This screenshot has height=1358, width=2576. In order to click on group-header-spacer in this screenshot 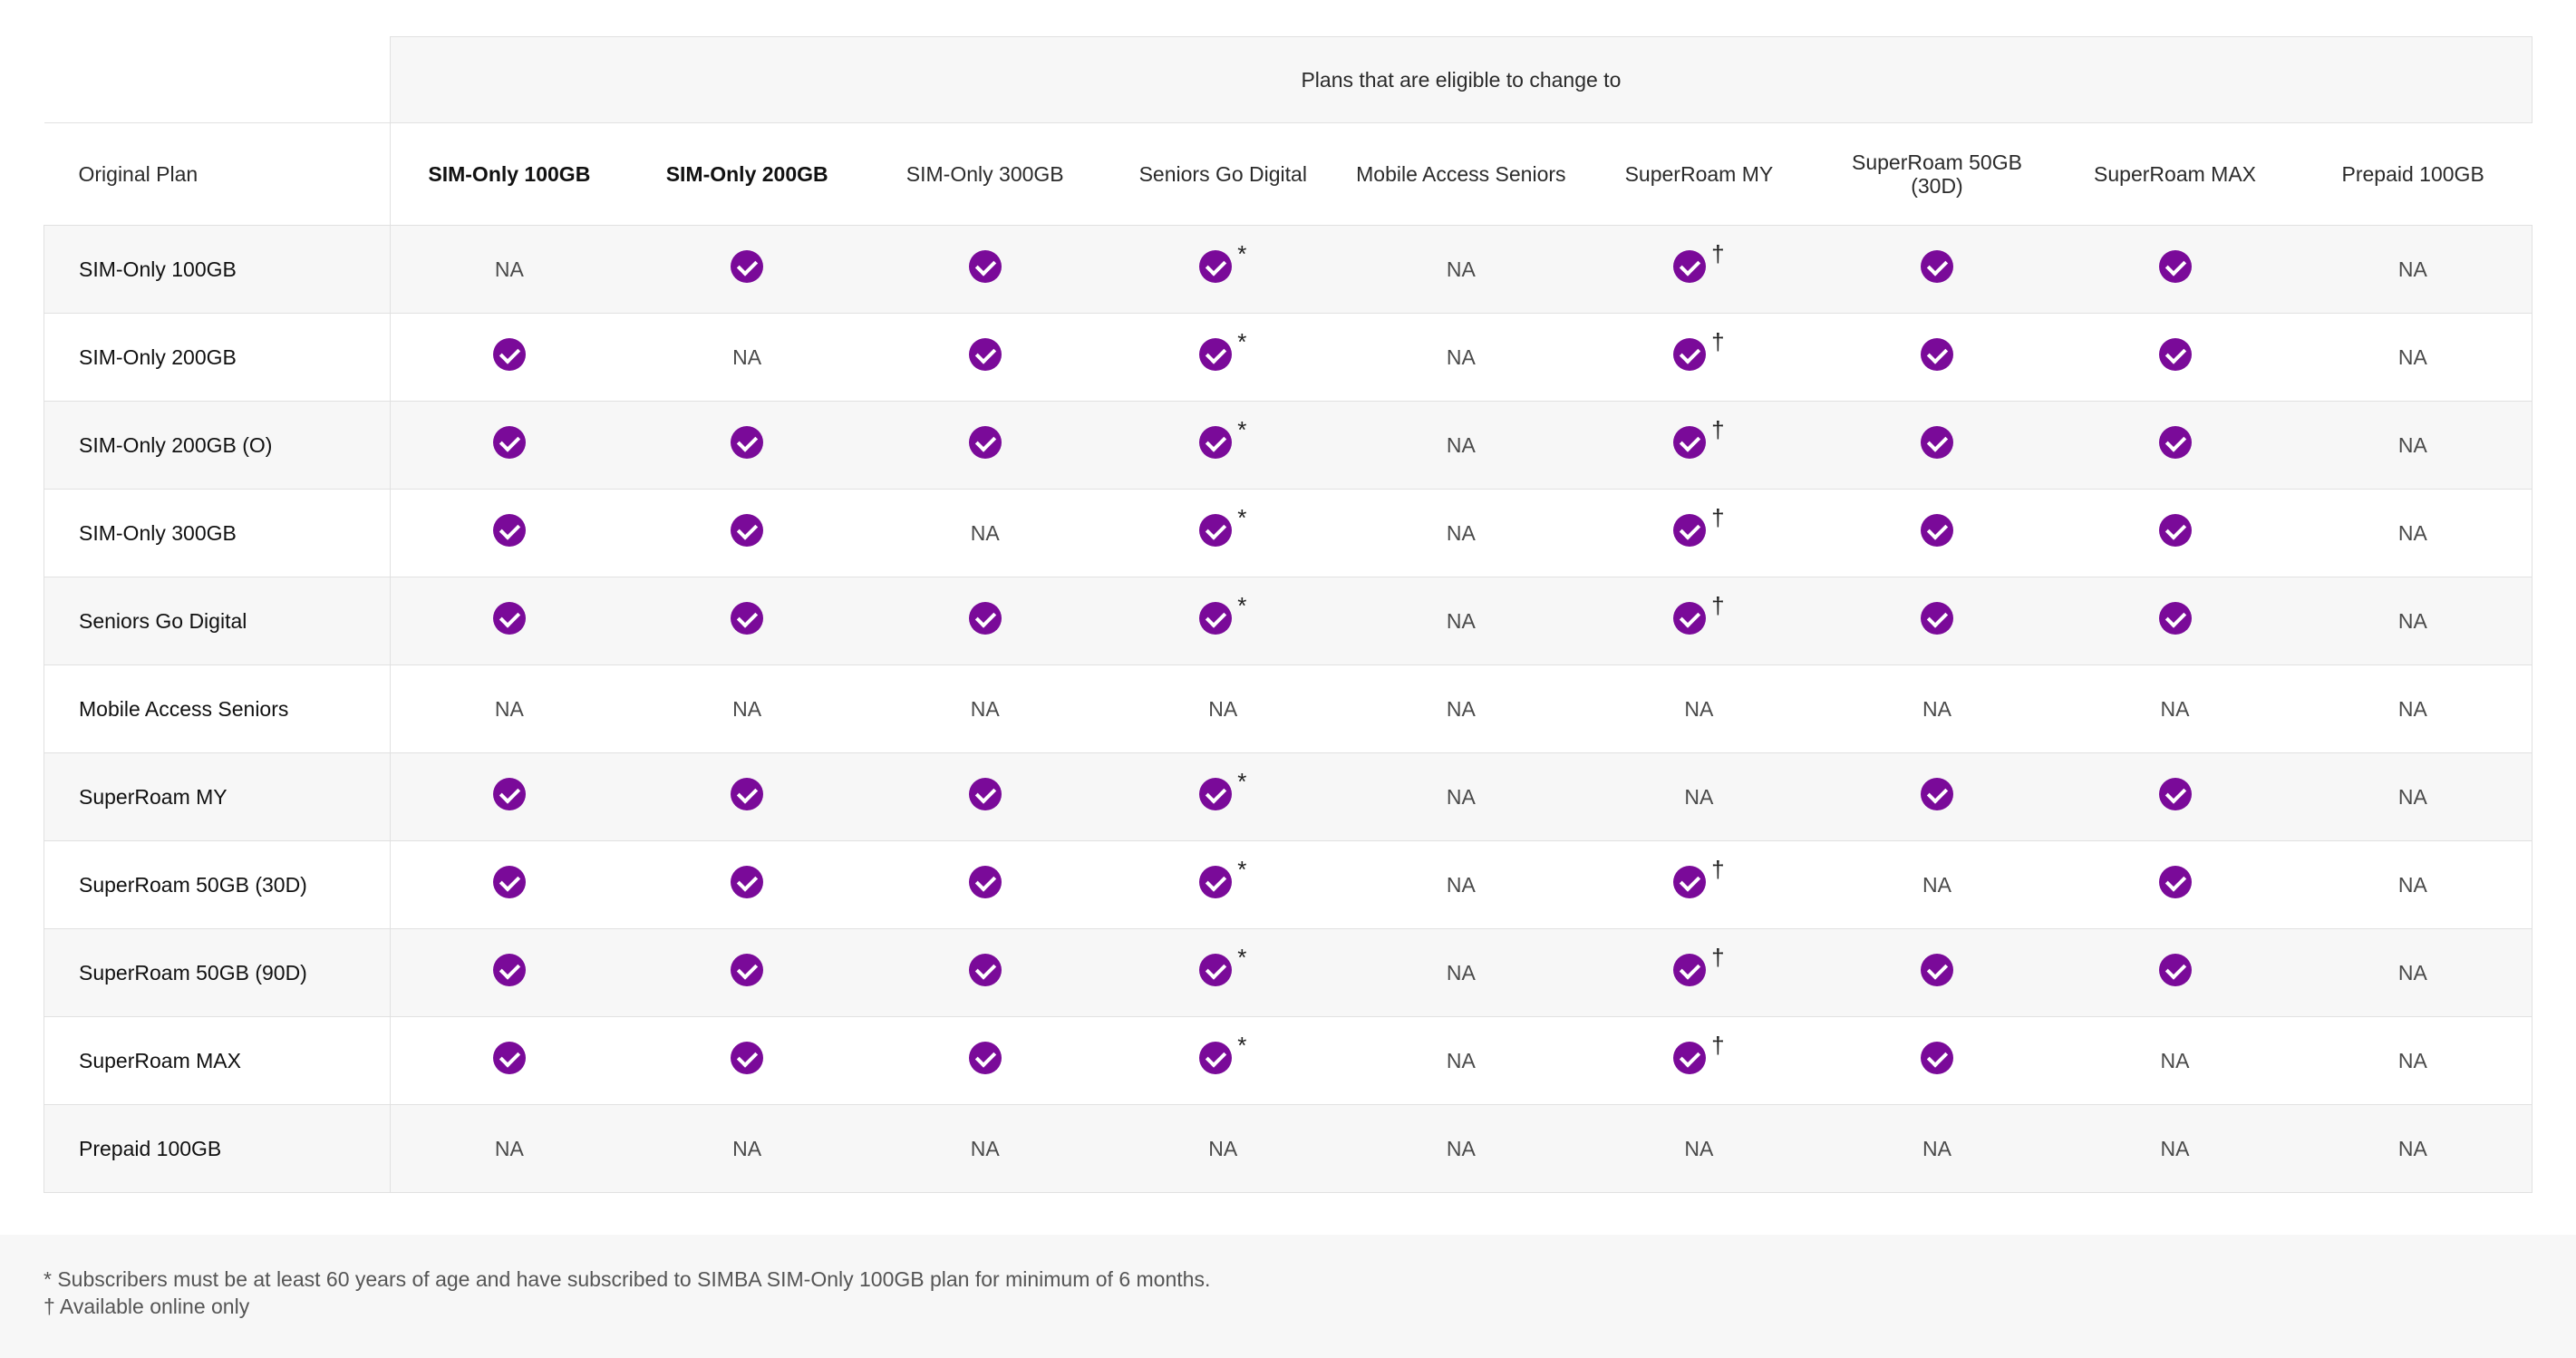, I will do `click(217, 80)`.